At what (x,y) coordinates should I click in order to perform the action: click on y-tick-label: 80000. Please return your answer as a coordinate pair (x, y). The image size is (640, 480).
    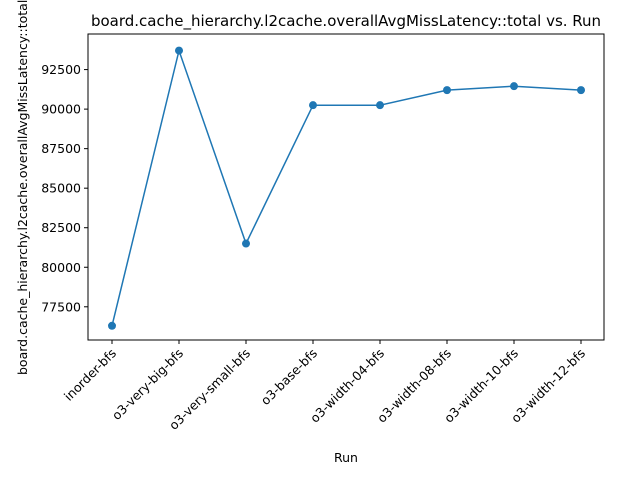
    Looking at the image, I should click on (61, 267).